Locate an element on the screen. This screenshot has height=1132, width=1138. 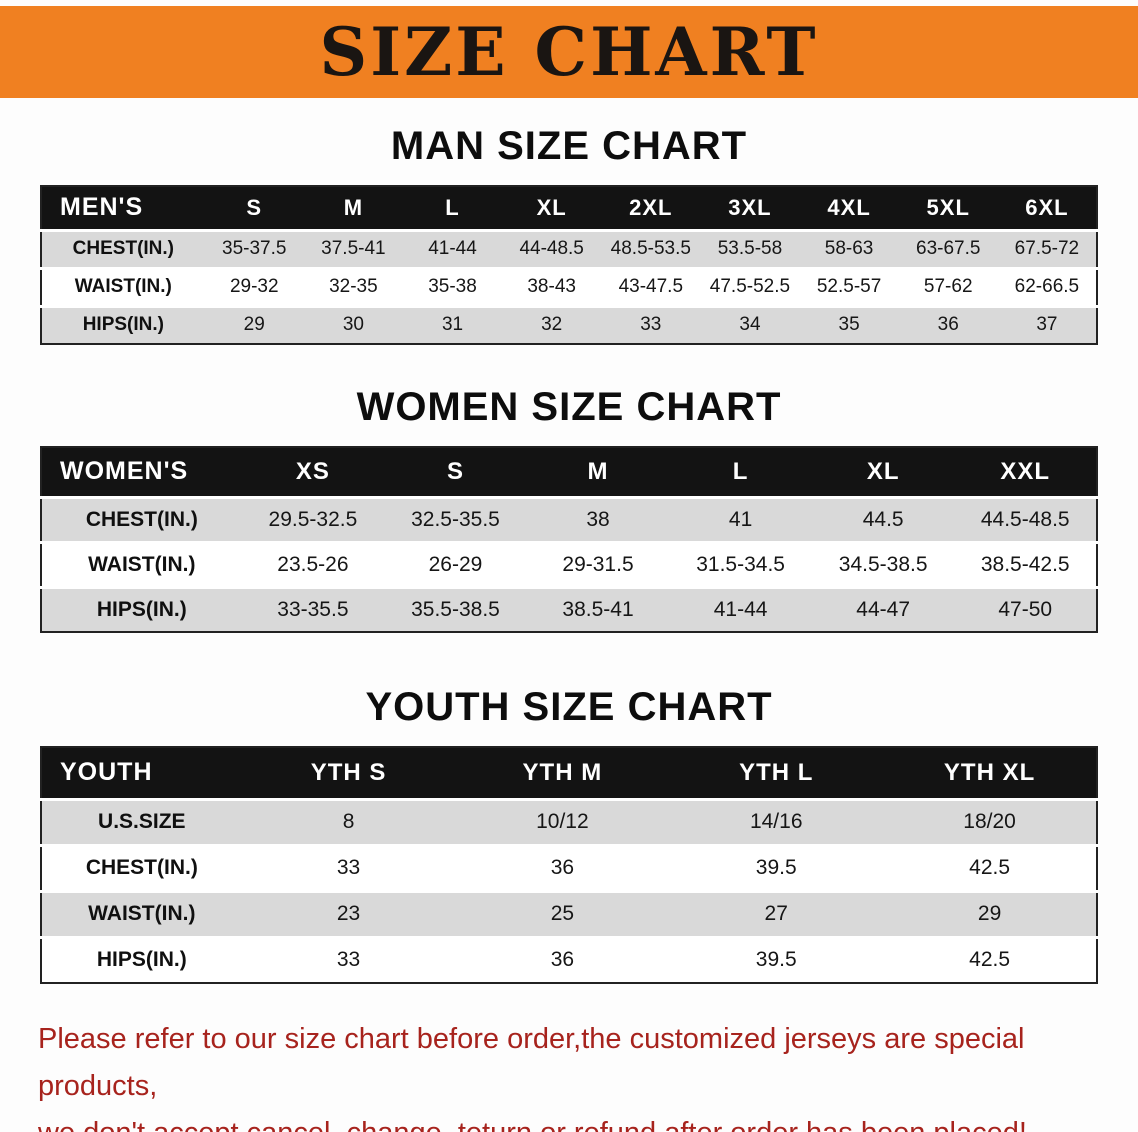
size-value-cell: 63-67.5 is located at coordinates (948, 248).